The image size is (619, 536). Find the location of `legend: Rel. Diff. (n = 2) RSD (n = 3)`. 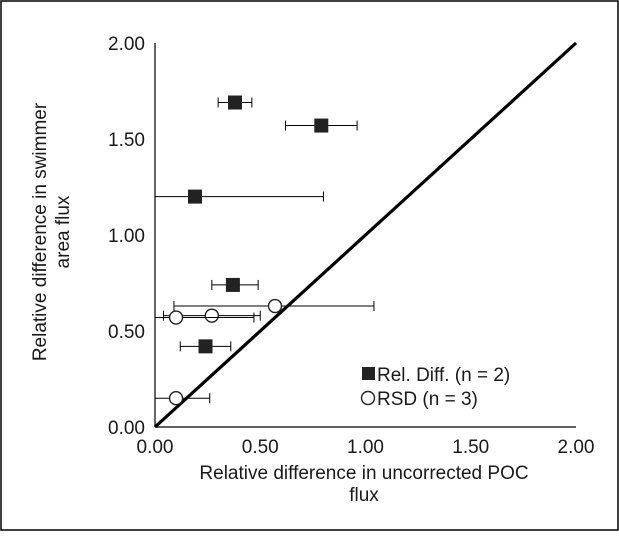

legend: Rel. Diff. (n = 2) RSD (n = 3) is located at coordinates (435, 387).